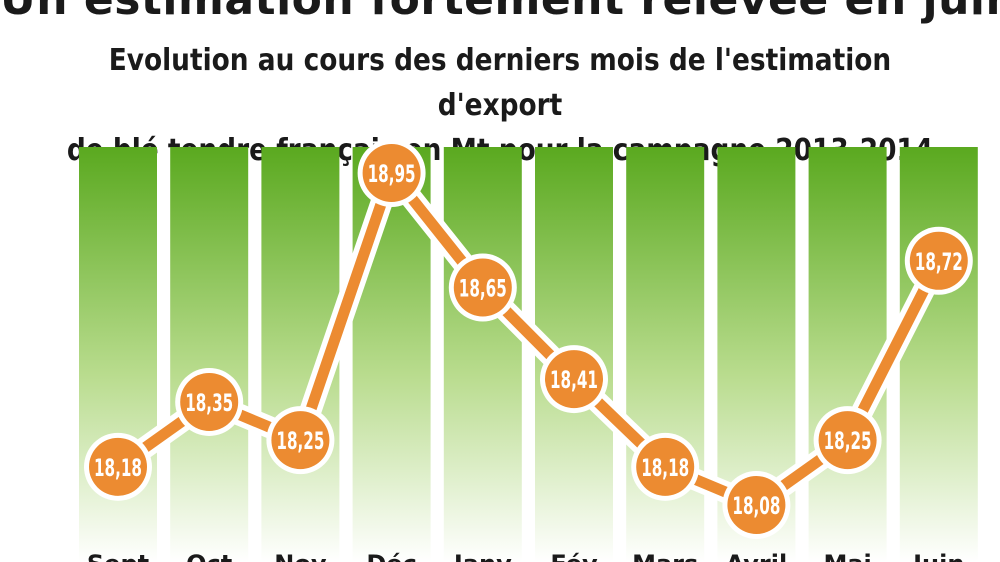 The image size is (1000, 562). Describe the element at coordinates (665, 556) in the screenshot. I see `x-tick-label-6: Mars` at that location.